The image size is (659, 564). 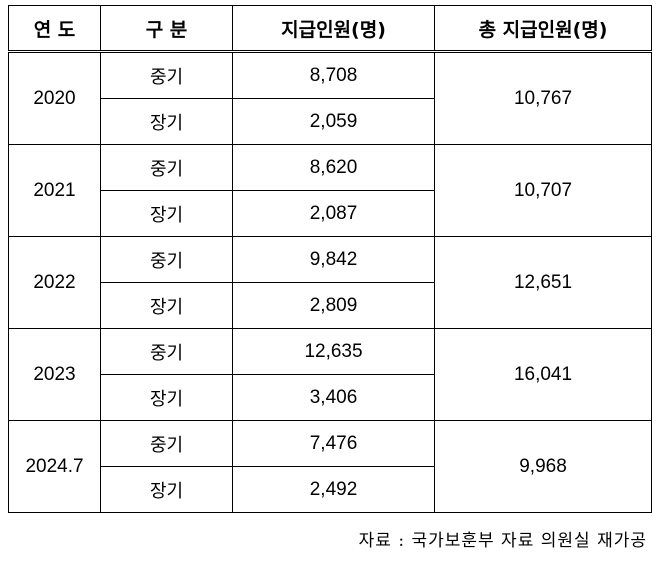 What do you see at coordinates (333, 489) in the screenshot?
I see `count-cell: 2,492` at bounding box center [333, 489].